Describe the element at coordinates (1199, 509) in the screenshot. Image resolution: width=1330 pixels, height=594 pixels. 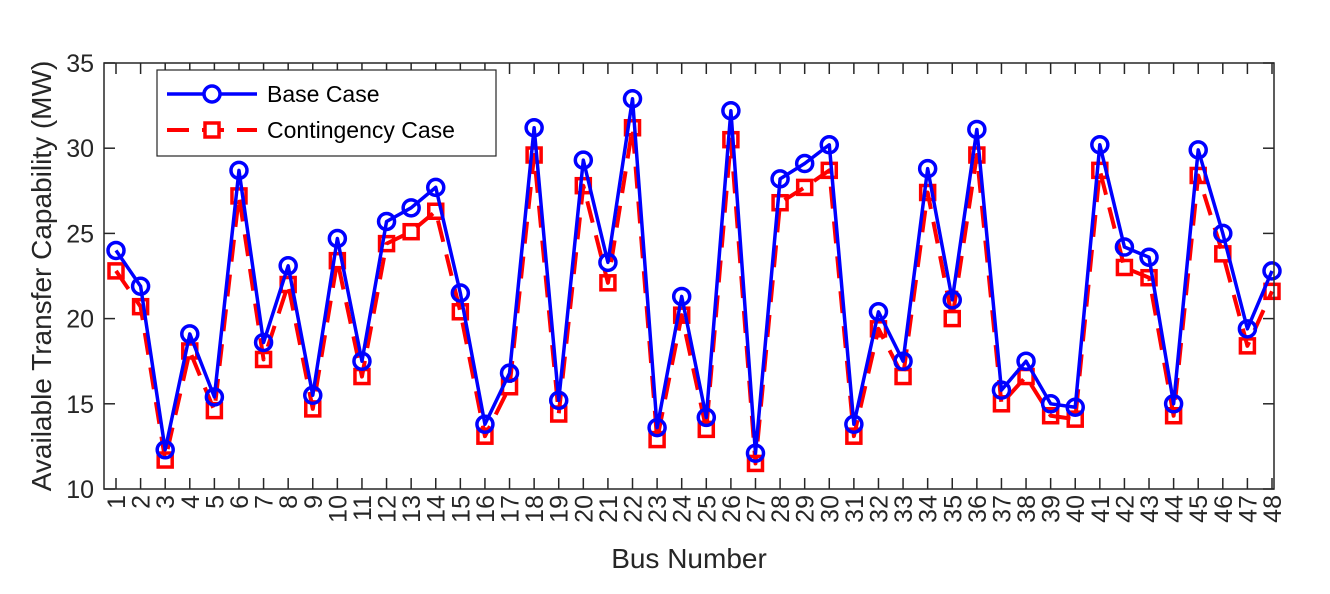
I see `x-tick-label: 45` at that location.